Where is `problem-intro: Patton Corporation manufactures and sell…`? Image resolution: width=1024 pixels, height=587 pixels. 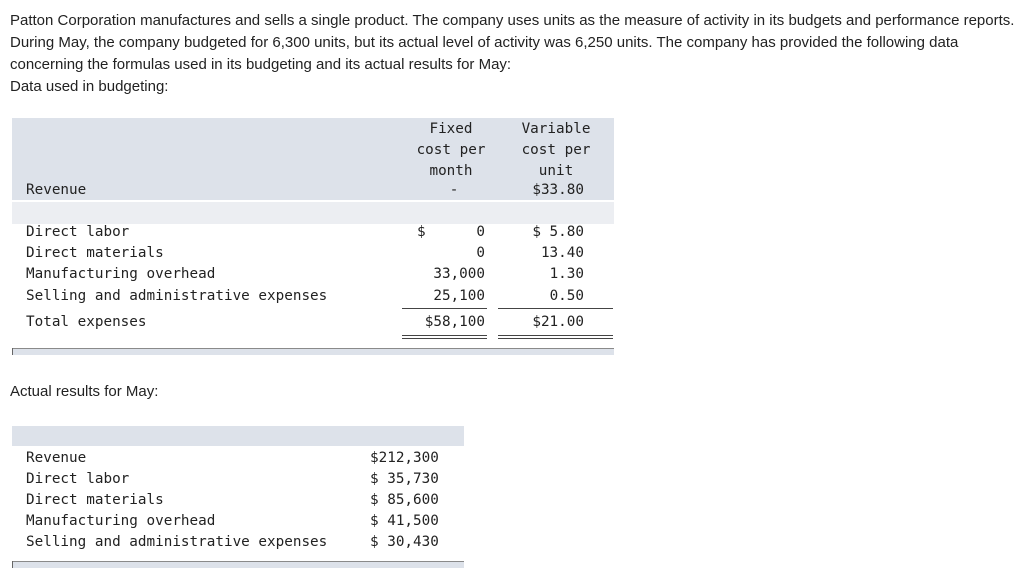 problem-intro: Patton Corporation manufactures and sell… is located at coordinates (512, 54).